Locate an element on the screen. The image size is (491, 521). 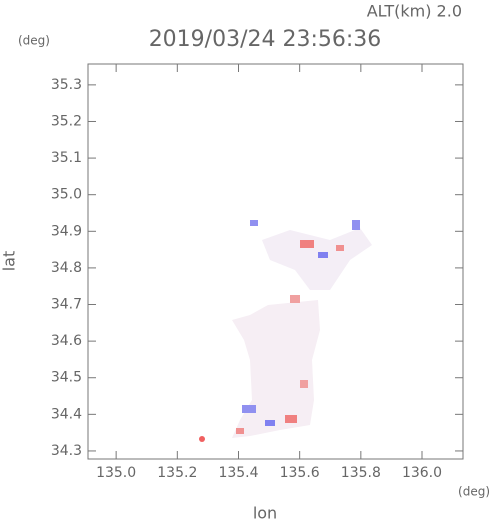
x-tick-label: 136.0 is located at coordinates (422, 473).